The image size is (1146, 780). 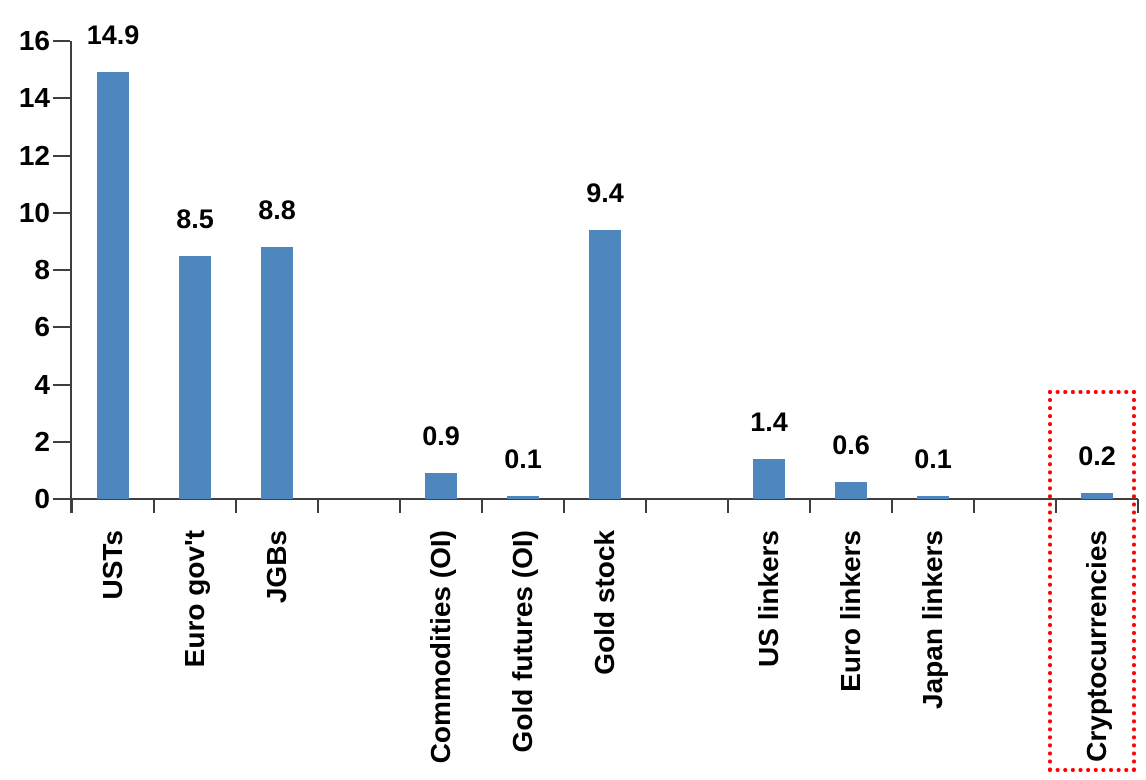 What do you see at coordinates (1097, 456) in the screenshot?
I see `bar-value-label: 0.2` at bounding box center [1097, 456].